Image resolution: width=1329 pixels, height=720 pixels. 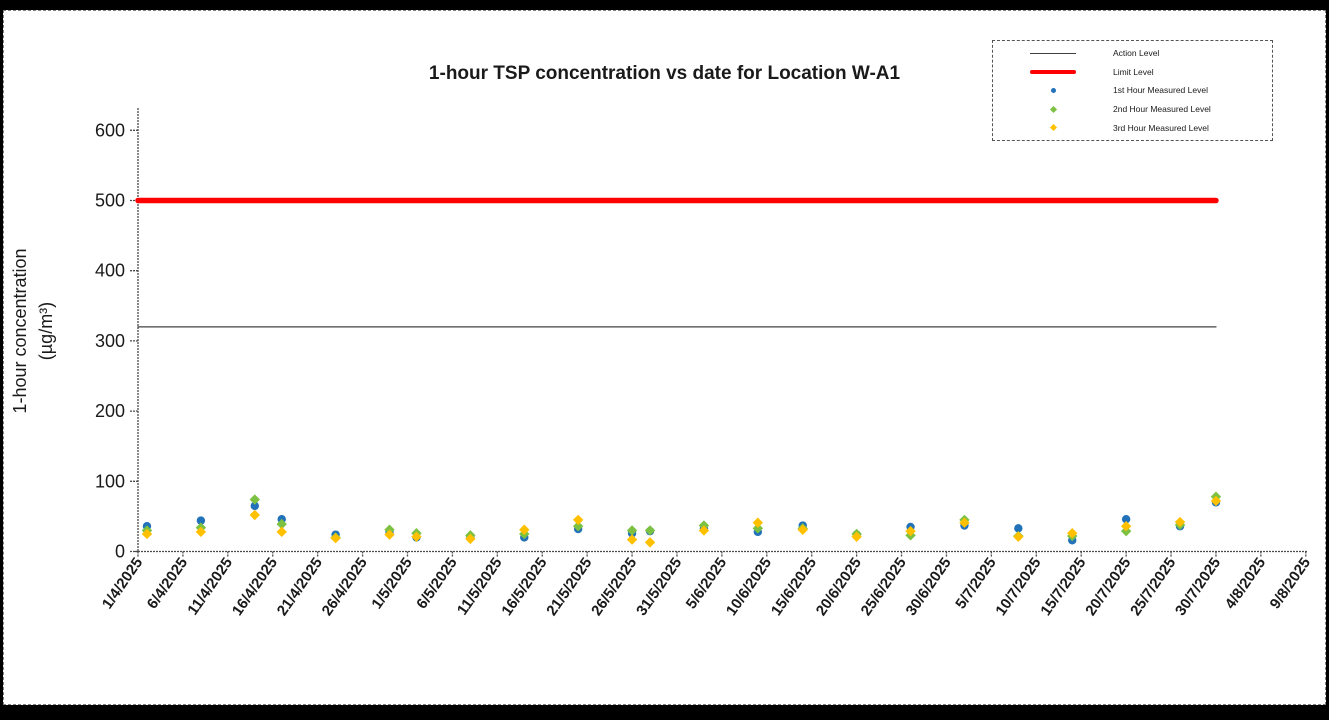 I want to click on x-tick-label: 9/8/2025, so click(x=1290, y=584).